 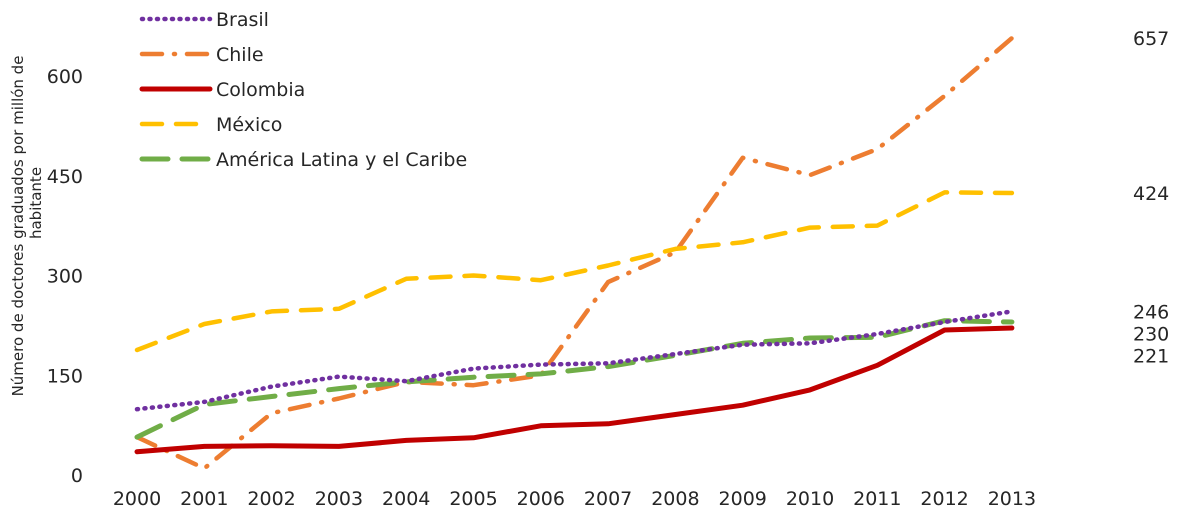 What do you see at coordinates (877, 499) in the screenshot?
I see `x-tick-label: 2011` at bounding box center [877, 499].